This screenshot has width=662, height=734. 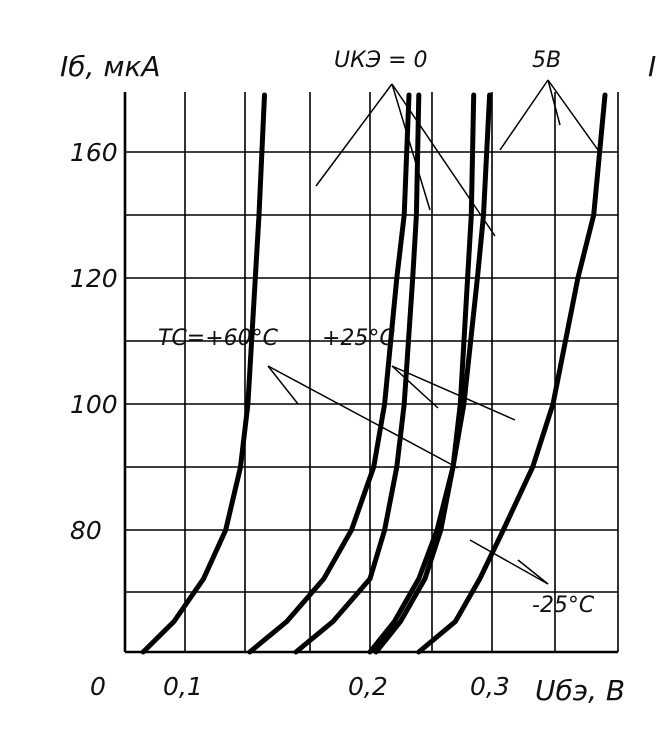 What do you see at coordinates (546, 60) in the screenshot?
I see `annotation-uke5: 5В` at bounding box center [546, 60].